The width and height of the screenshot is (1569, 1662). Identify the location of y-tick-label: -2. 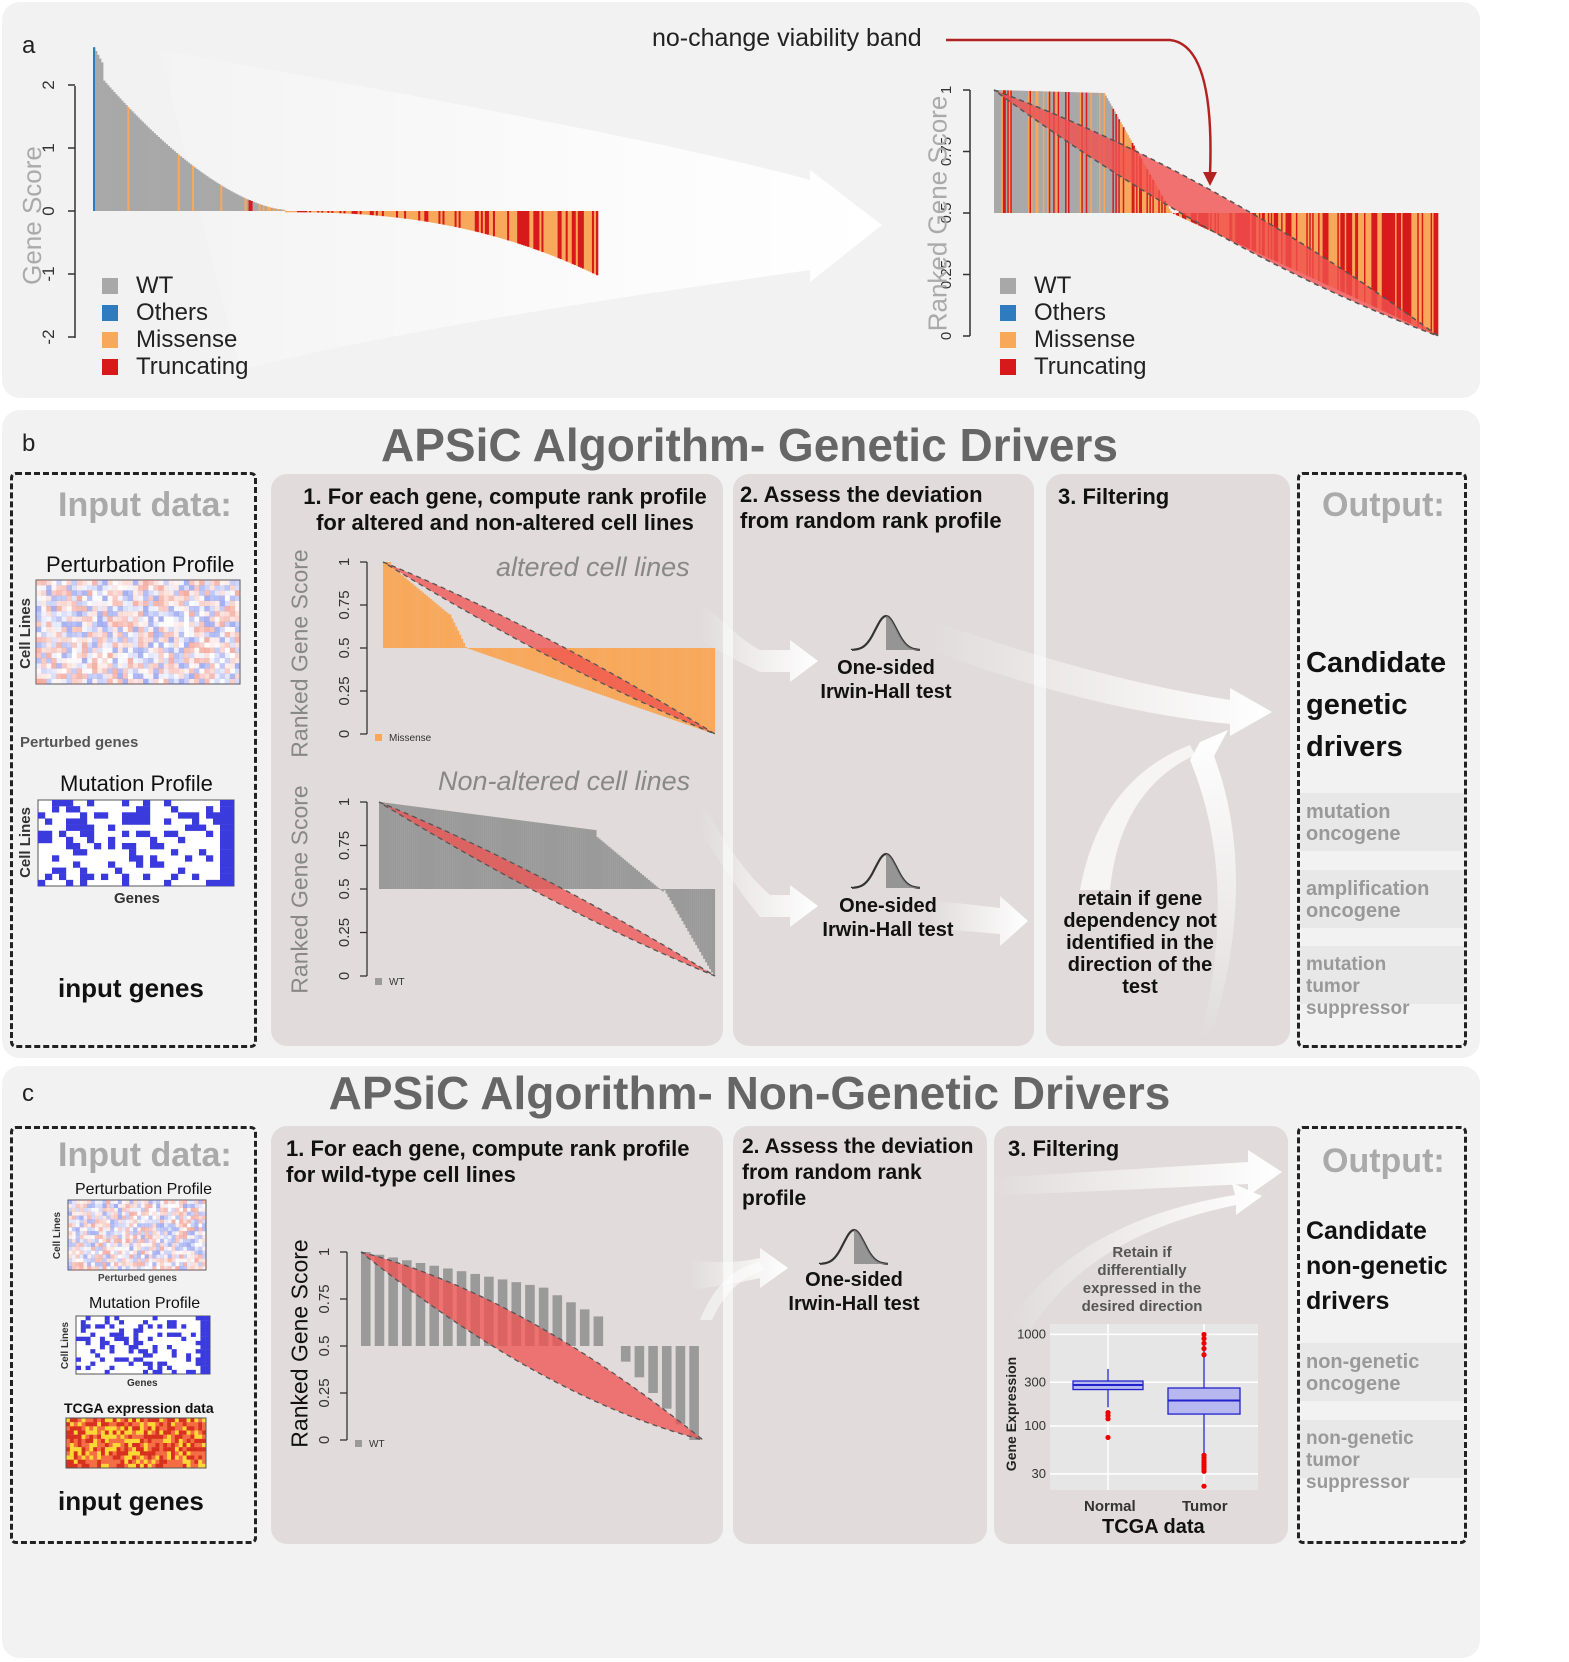
(48, 336).